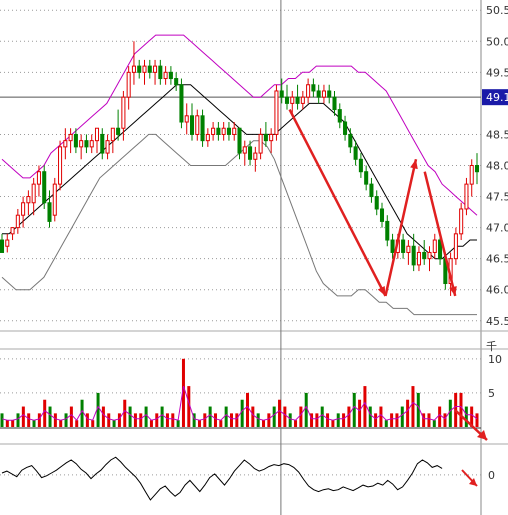 Image resolution: width=508 pixels, height=515 pixels. I want to click on price-tick-label: 45.5, so click(497, 321).